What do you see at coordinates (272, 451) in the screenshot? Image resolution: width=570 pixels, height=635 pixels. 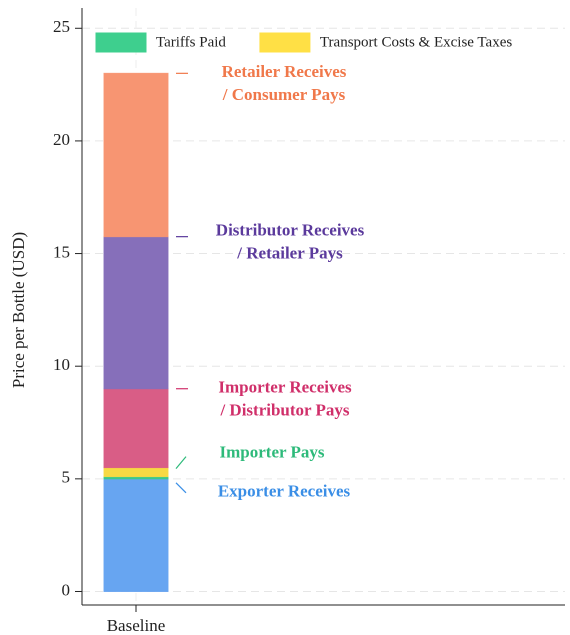 I see `annotation: Importer Pays` at bounding box center [272, 451].